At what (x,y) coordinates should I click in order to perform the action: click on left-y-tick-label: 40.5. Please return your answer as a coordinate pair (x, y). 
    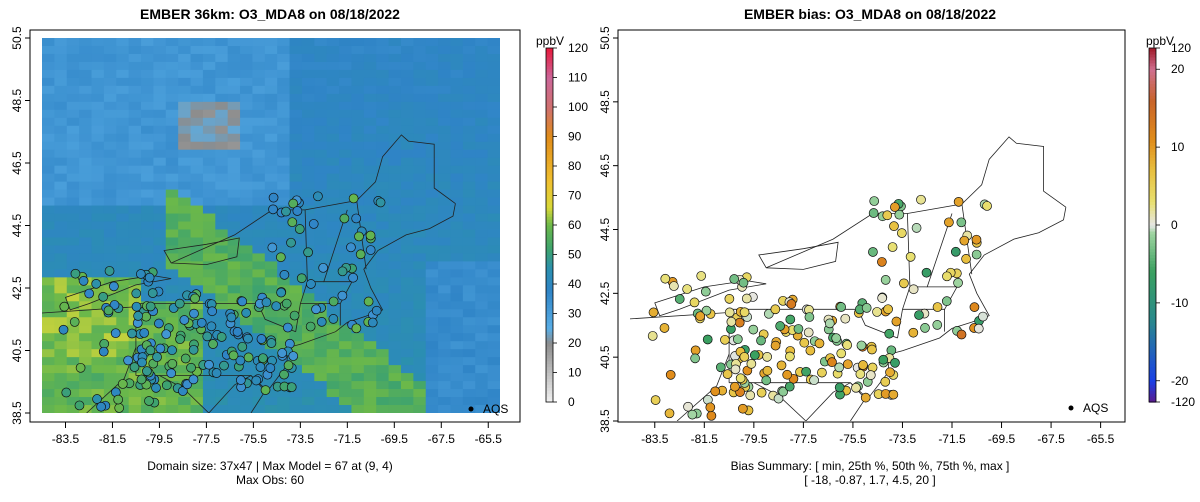
    Looking at the image, I should click on (17, 350).